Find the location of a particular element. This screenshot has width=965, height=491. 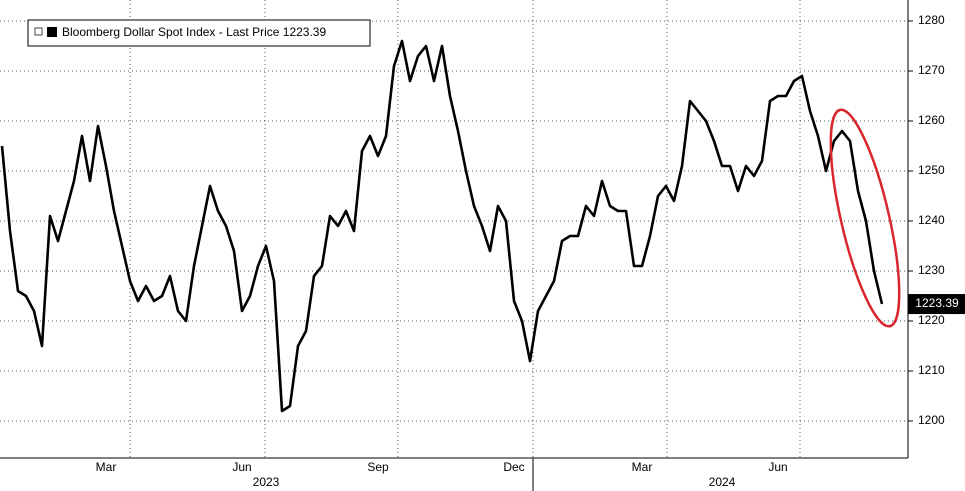

legend-icon is located at coordinates (38, 31).